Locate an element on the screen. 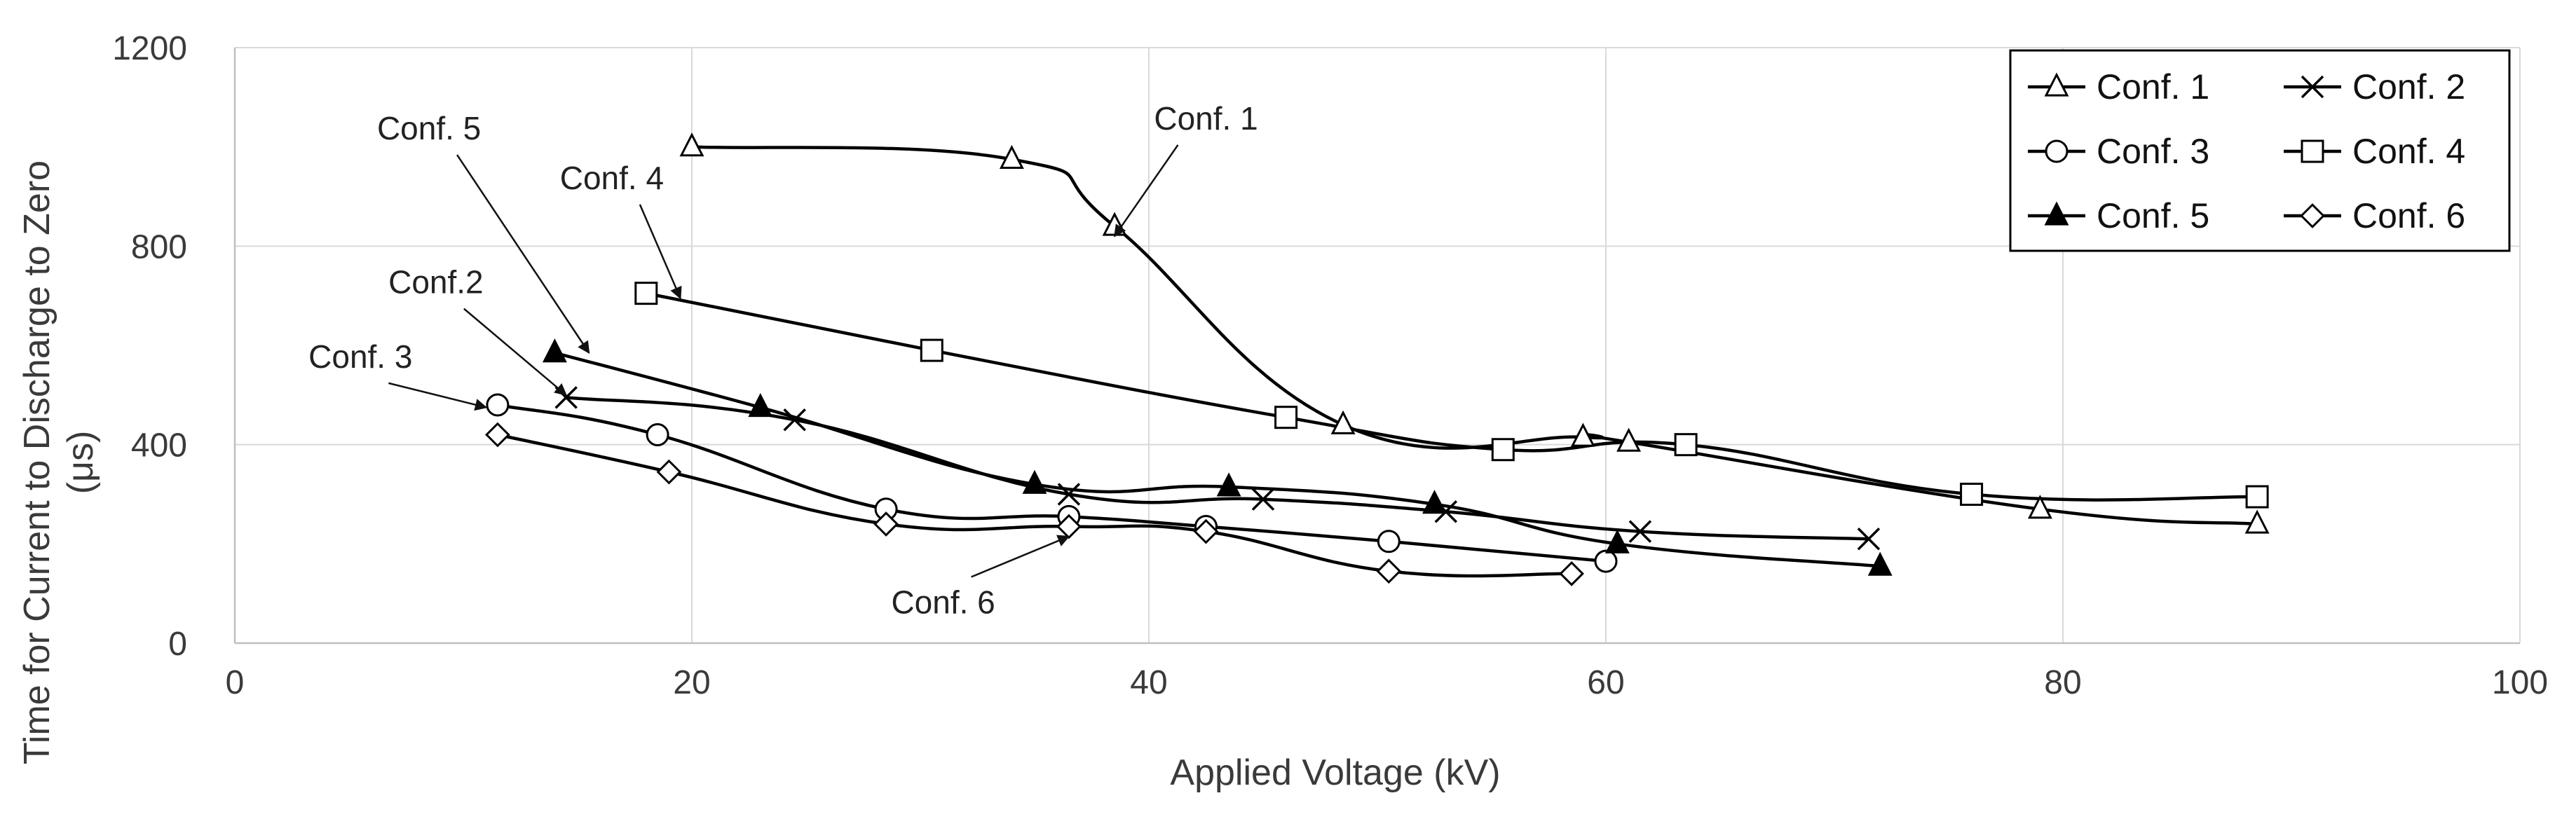 The height and width of the screenshot is (826, 2576). annotation-label: Conf. 3 is located at coordinates (360, 356).